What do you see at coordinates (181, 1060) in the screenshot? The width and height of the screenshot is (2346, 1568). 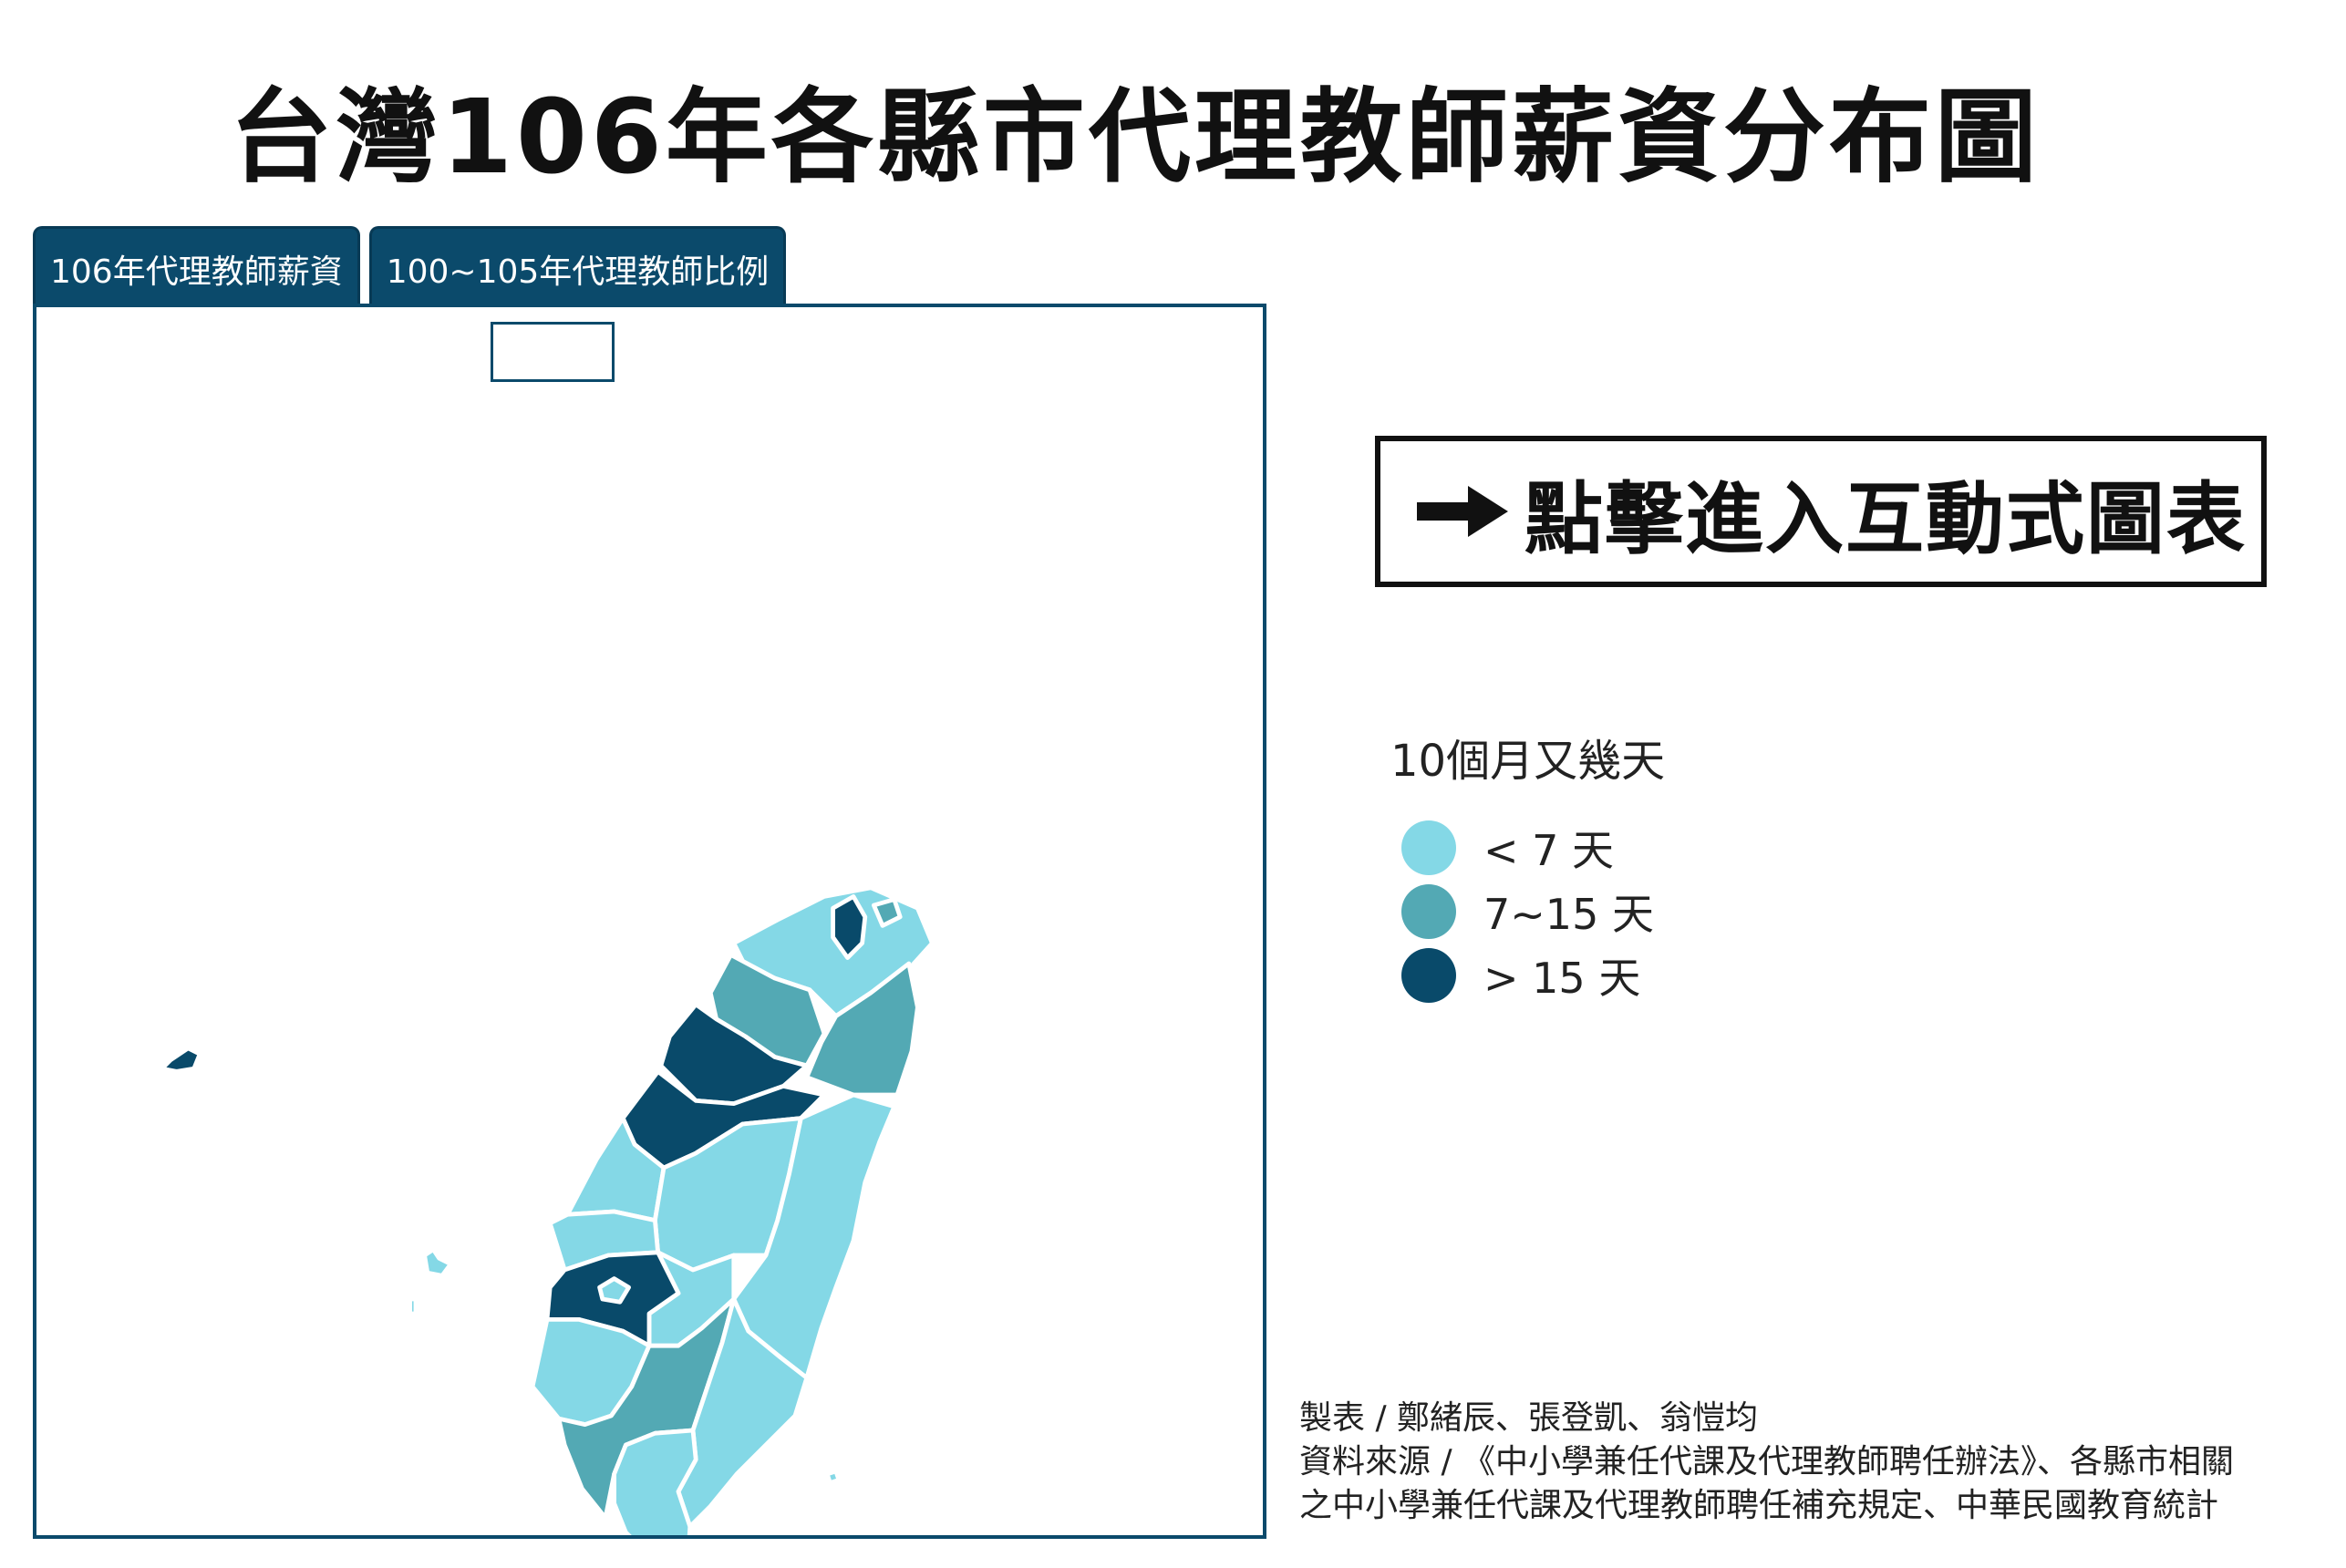 I see `region-kinmen` at bounding box center [181, 1060].